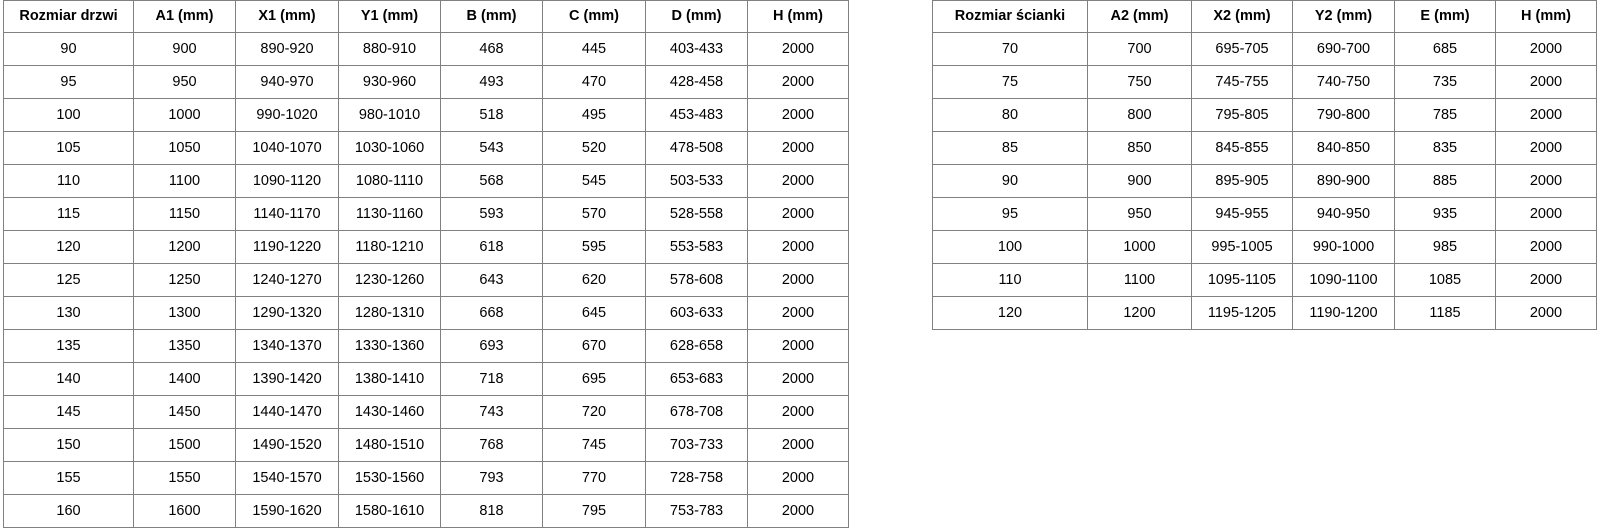 This screenshot has width=1600, height=528. I want to click on table-cell: 735, so click(1445, 82).